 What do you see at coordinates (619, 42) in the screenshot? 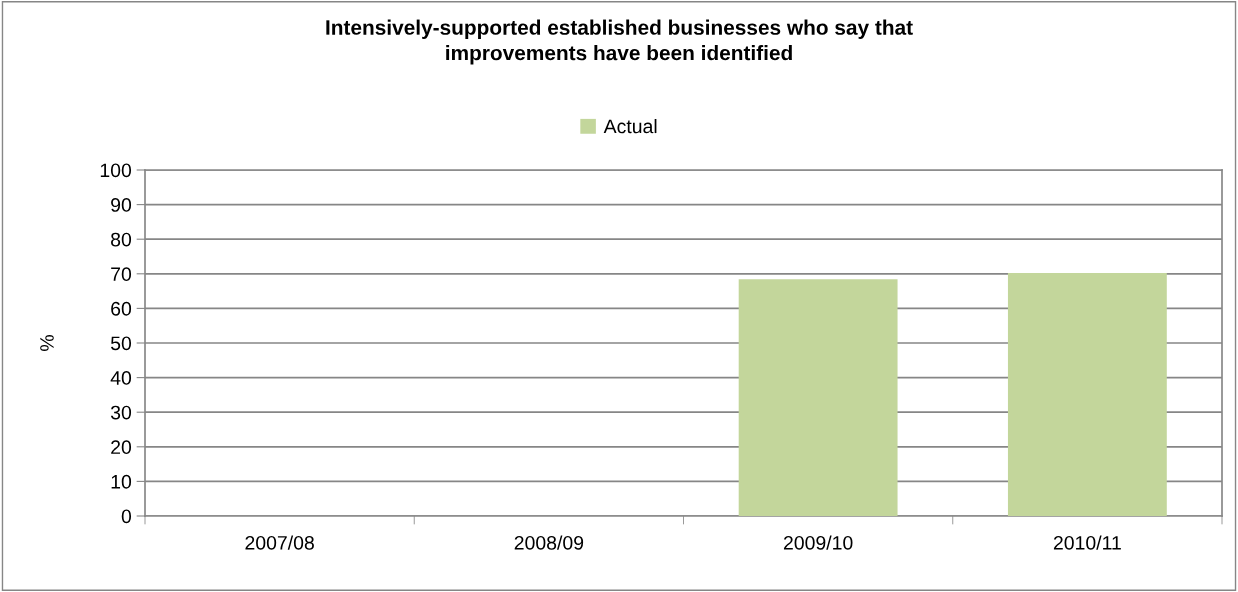
I see `chart-title: Intensively-supported established businesses who say that improvements have been identified` at bounding box center [619, 42].